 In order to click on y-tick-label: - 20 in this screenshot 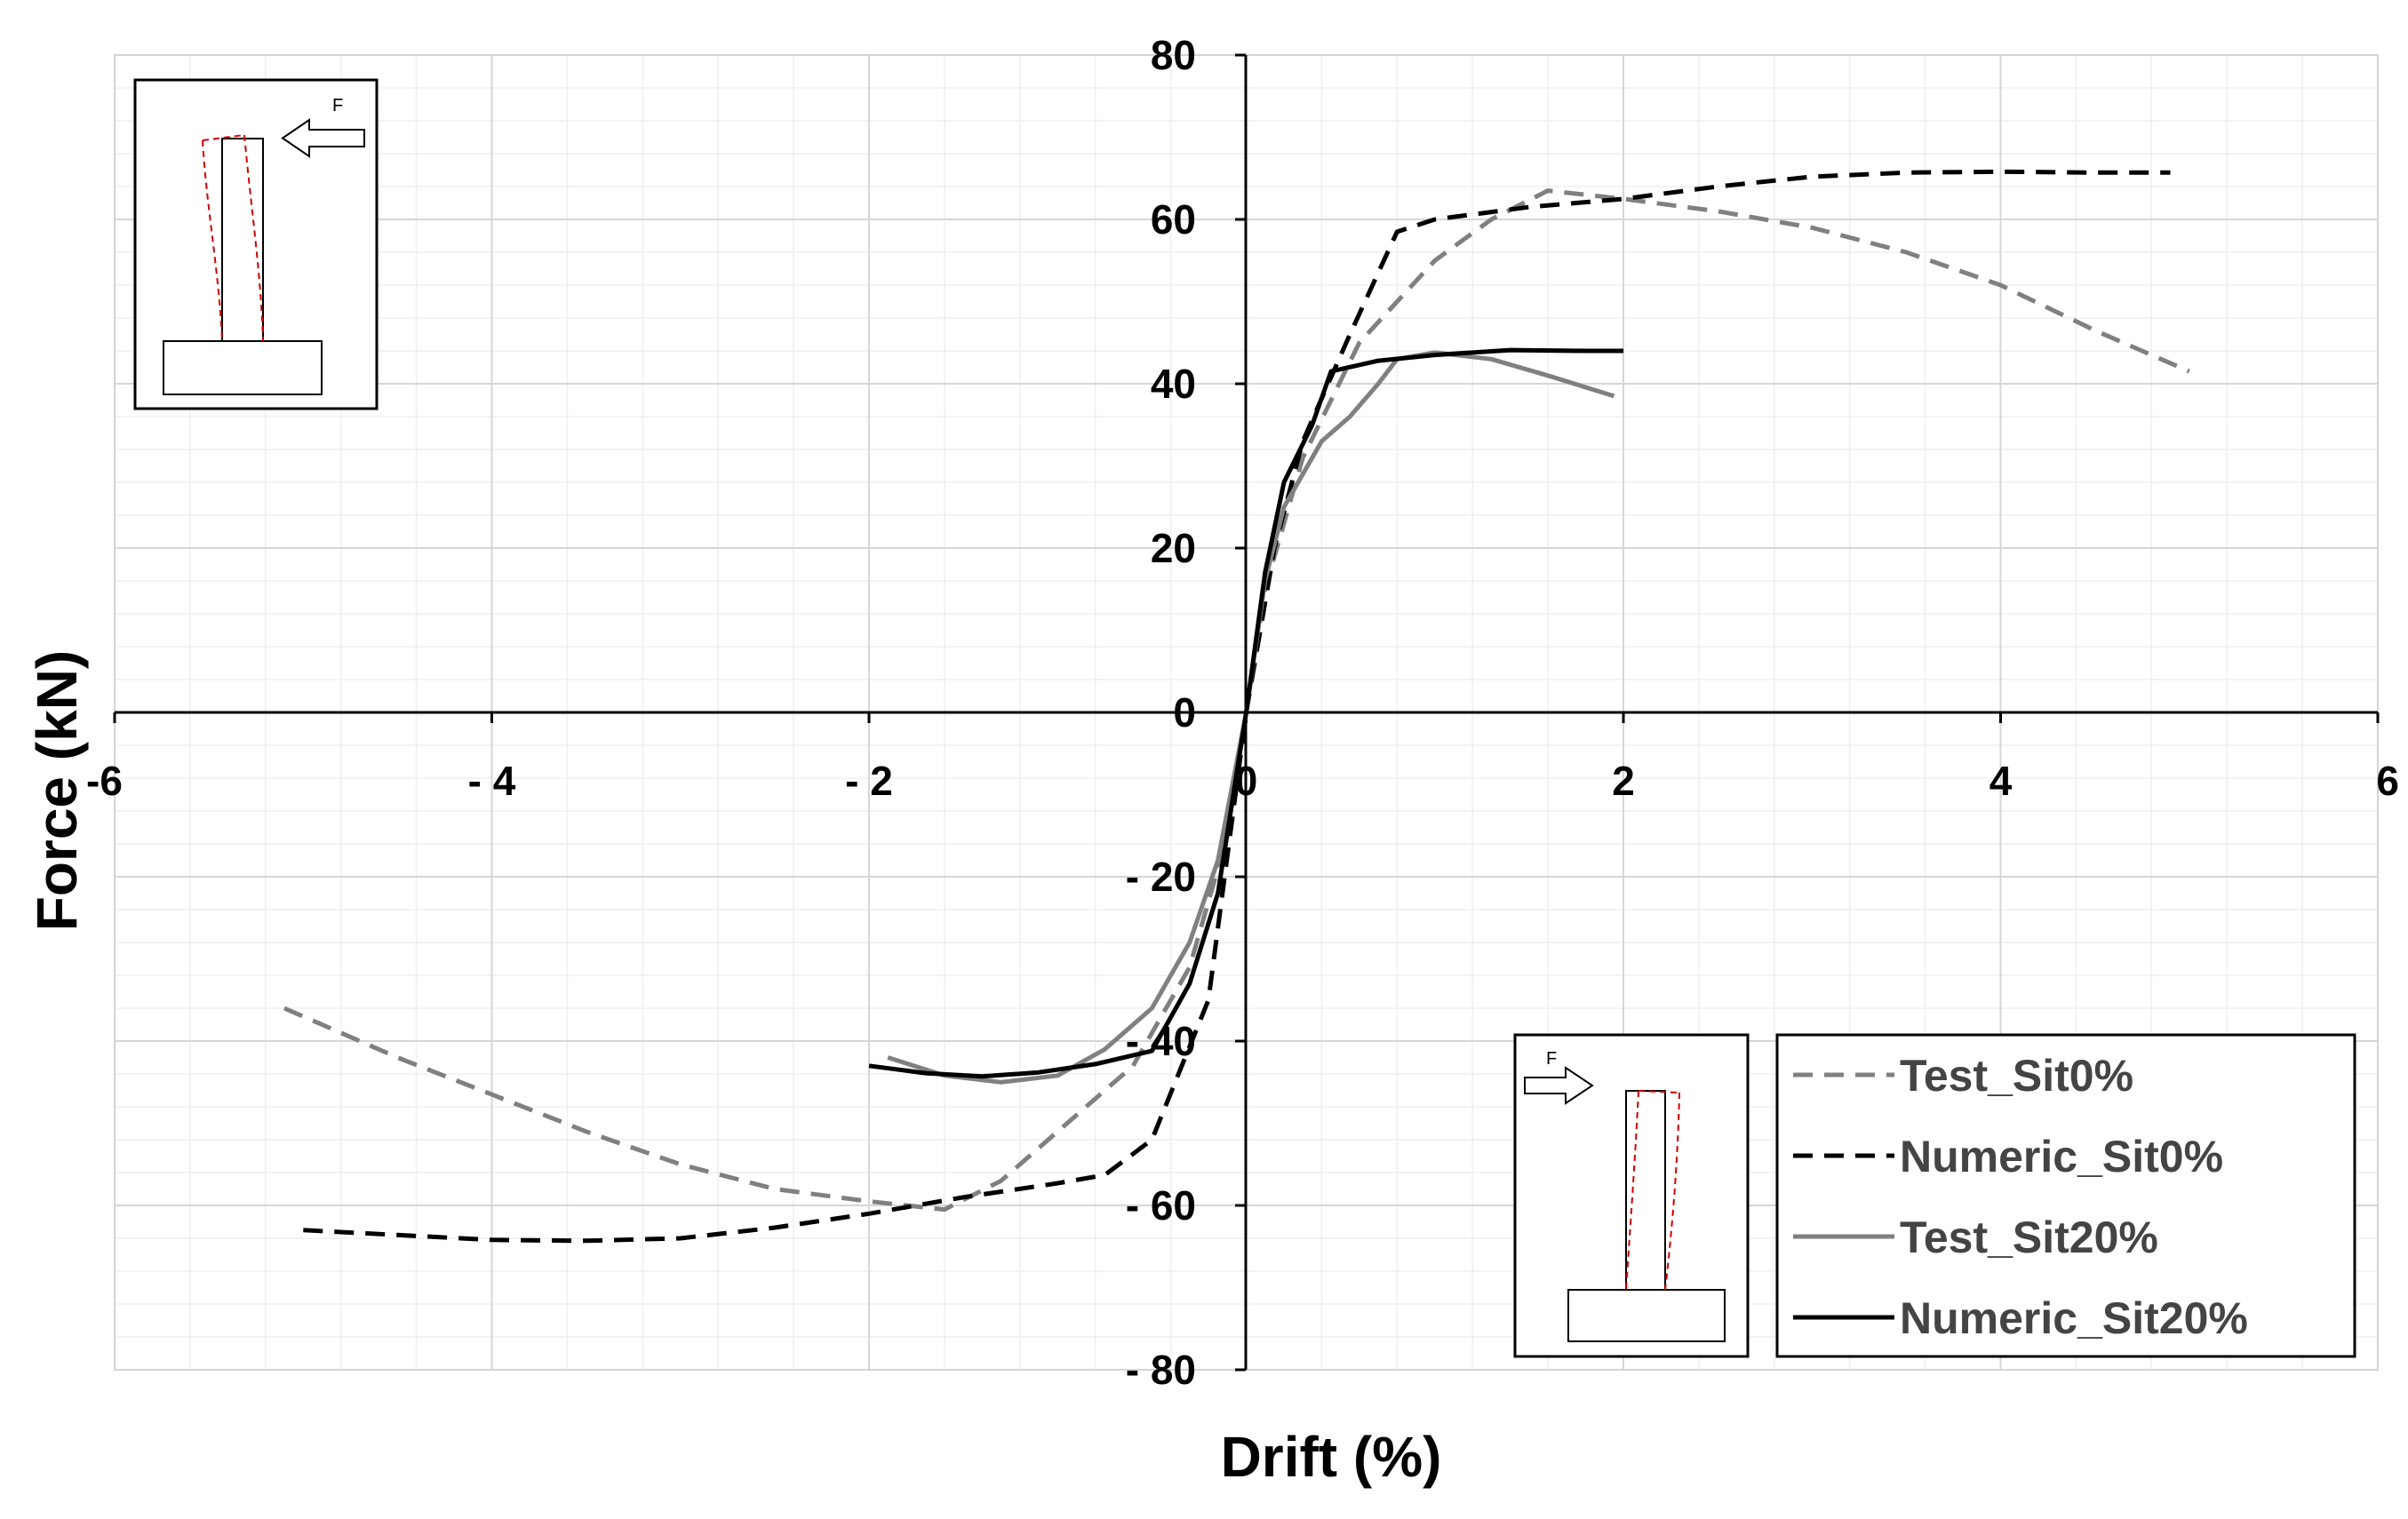, I will do `click(1161, 877)`.